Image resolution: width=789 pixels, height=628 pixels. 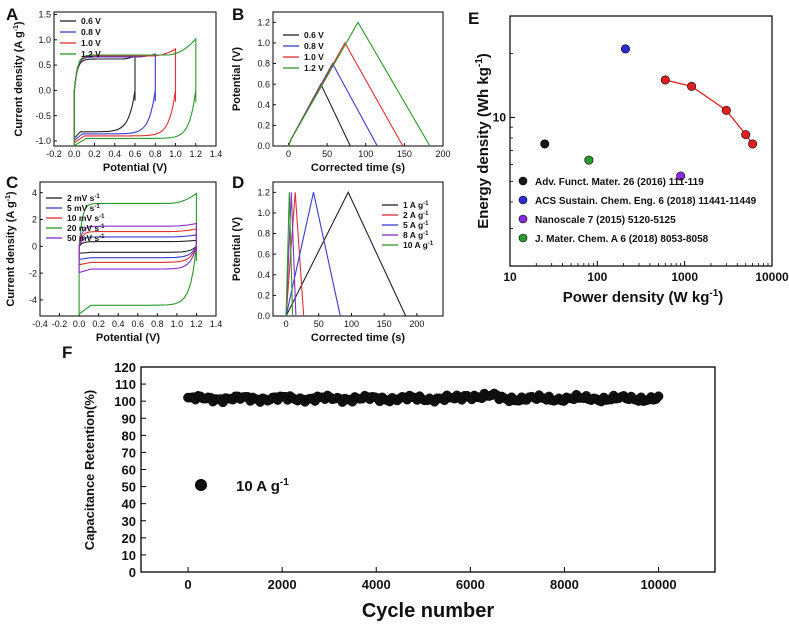 I want to click on panel-c-x-tick-label: 0.0, so click(x=79, y=324).